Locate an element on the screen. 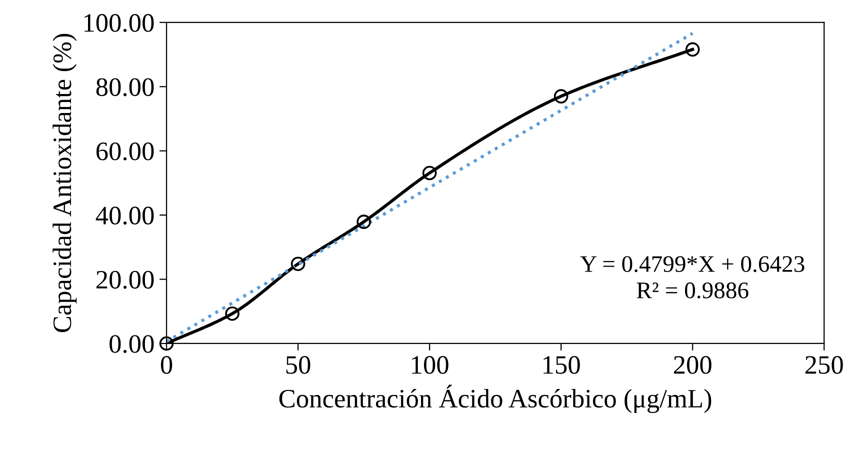 The image size is (854, 449). x-axis-title: Concentración Ácido Ascórbico (μg/mL) is located at coordinates (495, 399).